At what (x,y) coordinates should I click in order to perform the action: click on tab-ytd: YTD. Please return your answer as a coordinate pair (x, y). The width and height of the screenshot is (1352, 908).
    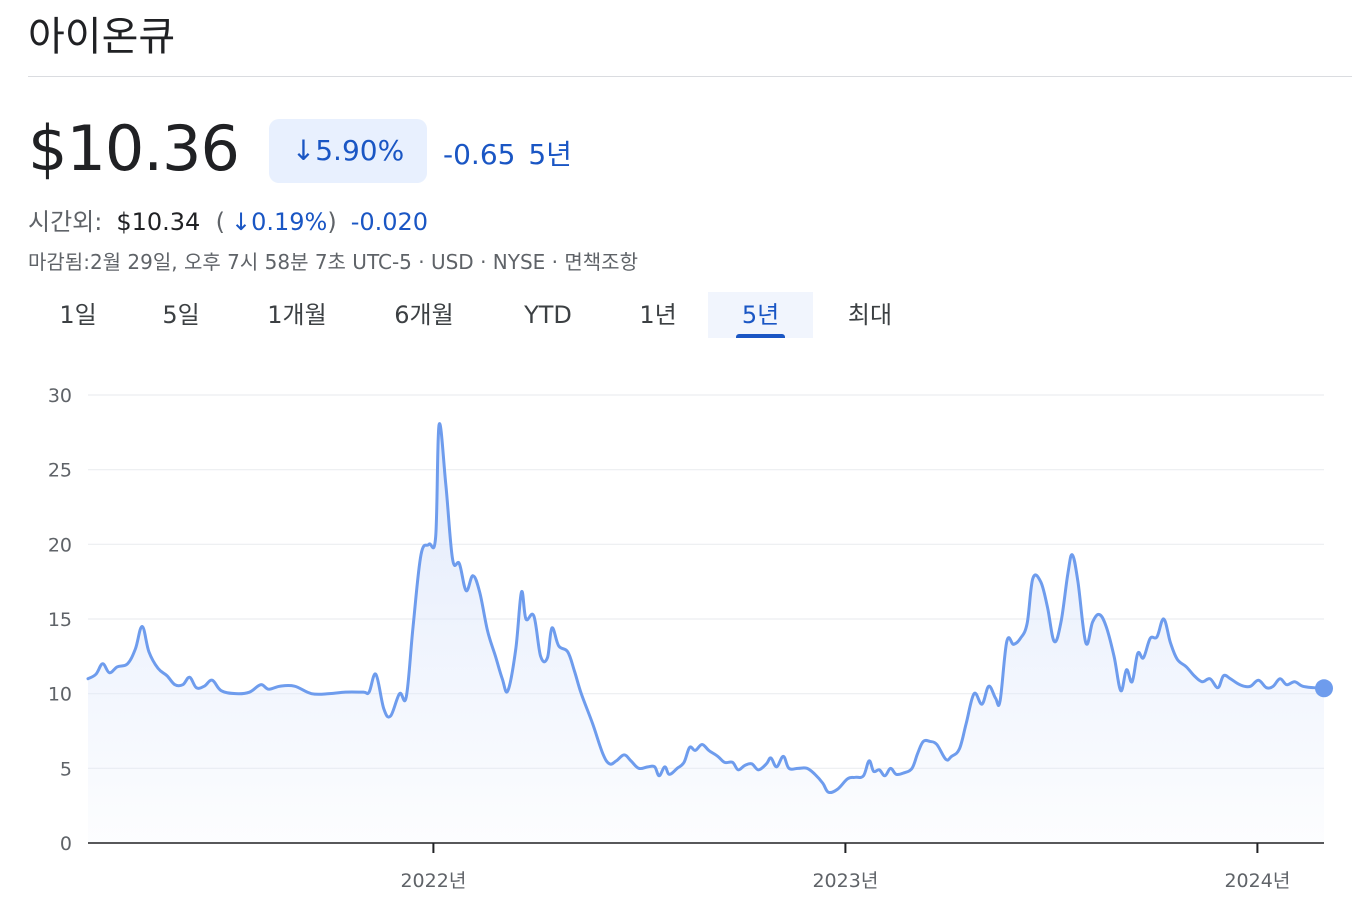
    Looking at the image, I should click on (548, 315).